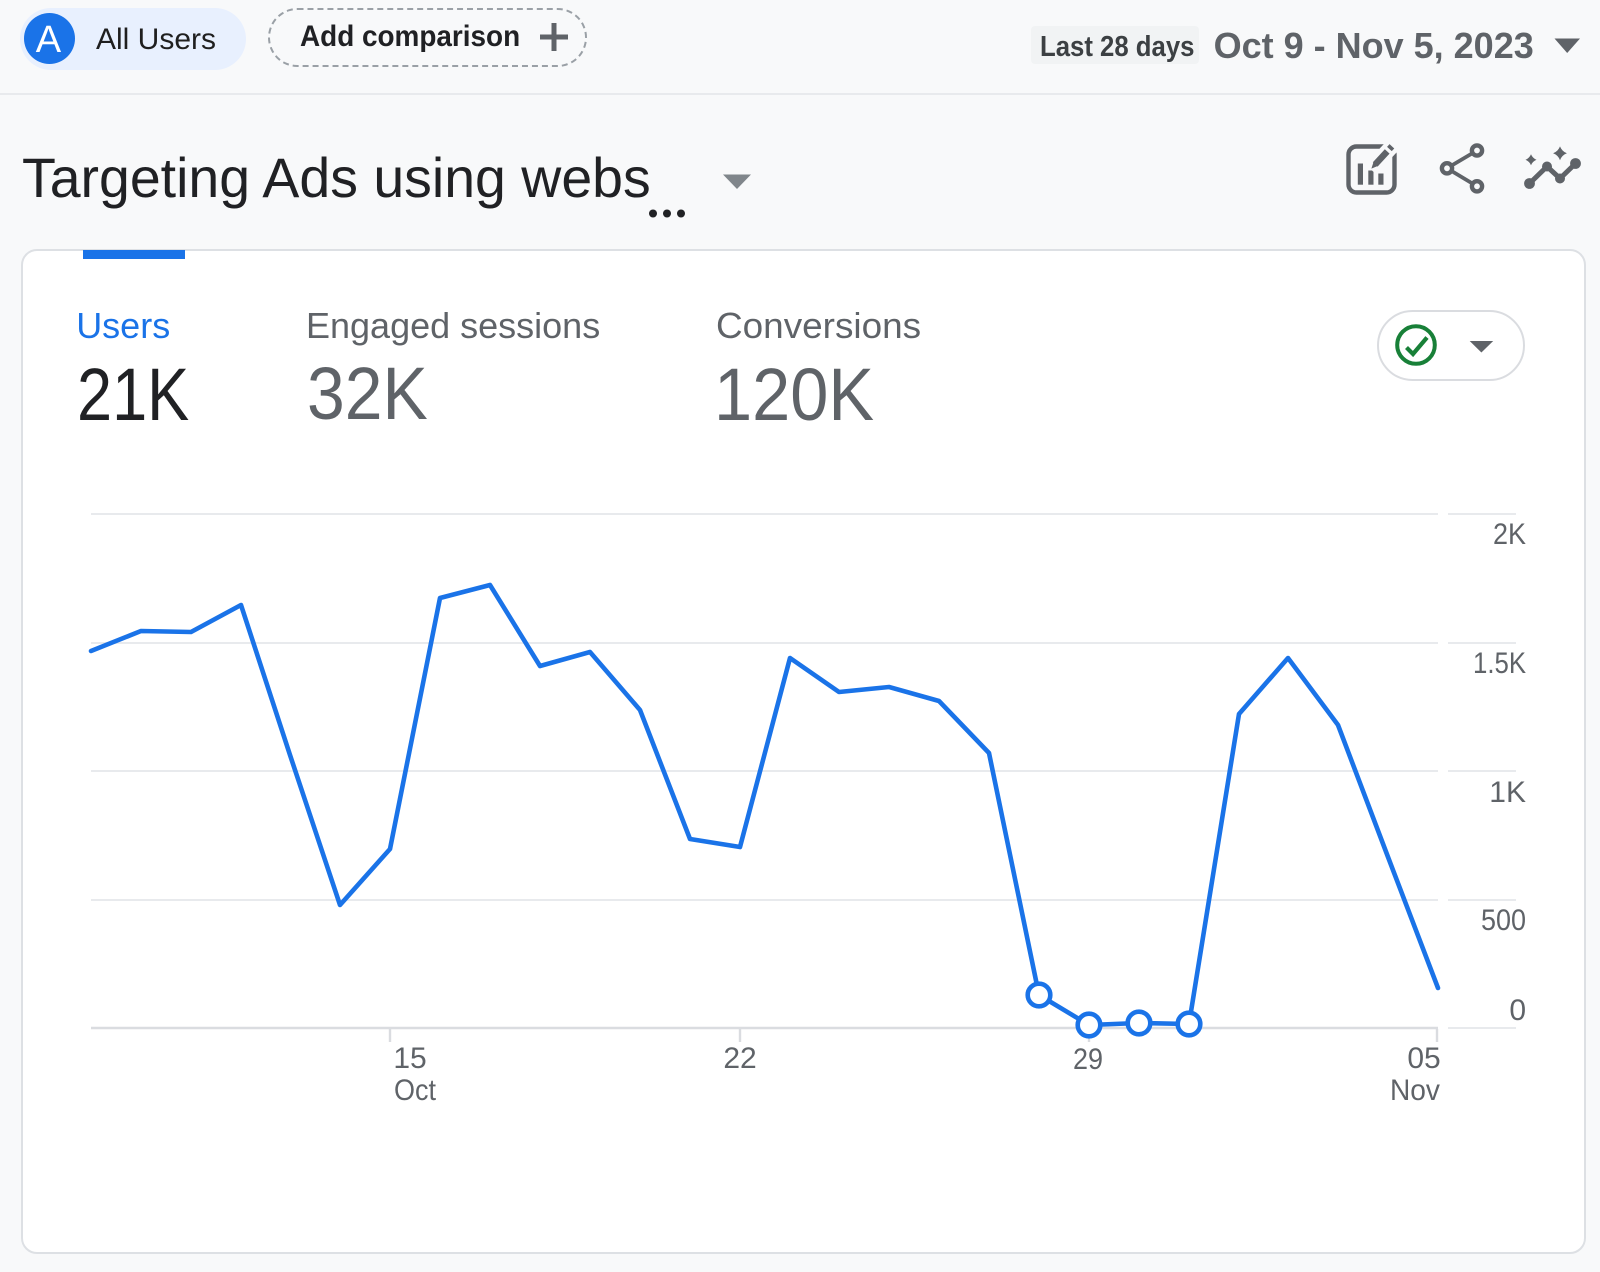 Image resolution: width=1600 pixels, height=1272 pixels. What do you see at coordinates (1499, 663) in the screenshot?
I see `svg-text: 1.5K` at bounding box center [1499, 663].